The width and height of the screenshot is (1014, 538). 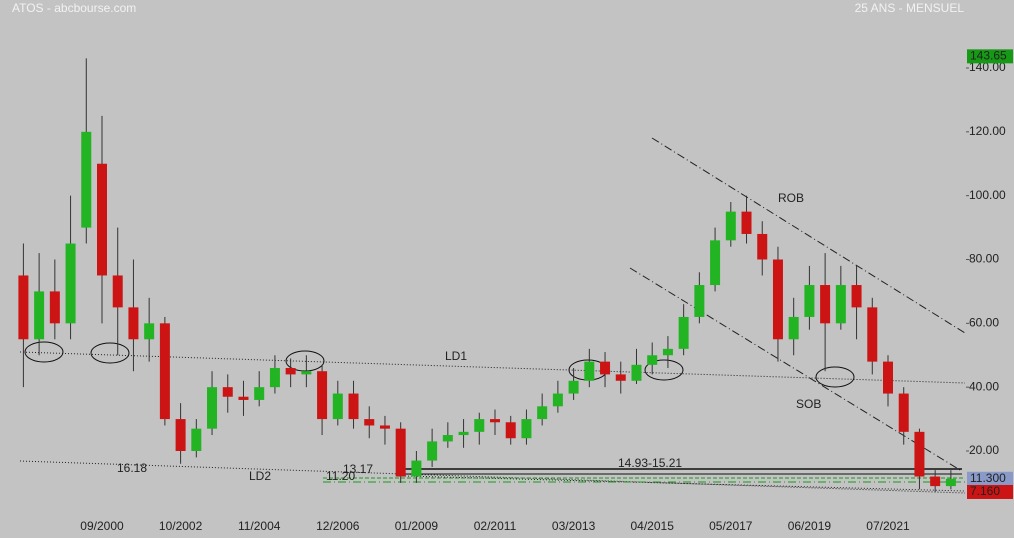 What do you see at coordinates (650, 463) in the screenshot?
I see `annotation: 14.93-15.21` at bounding box center [650, 463].